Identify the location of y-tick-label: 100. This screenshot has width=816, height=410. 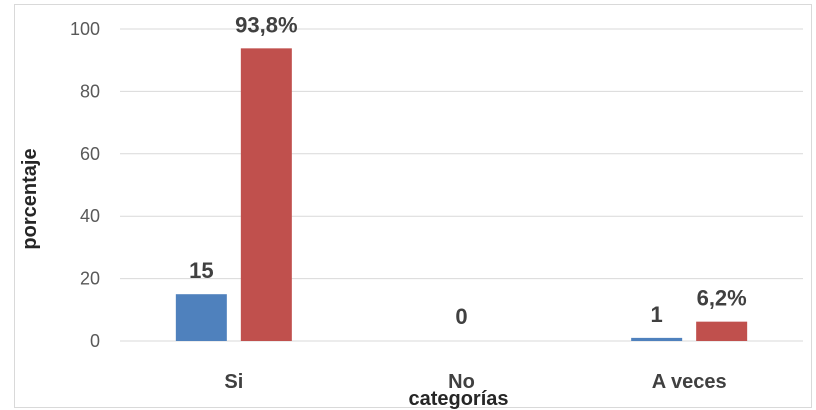
(85, 29).